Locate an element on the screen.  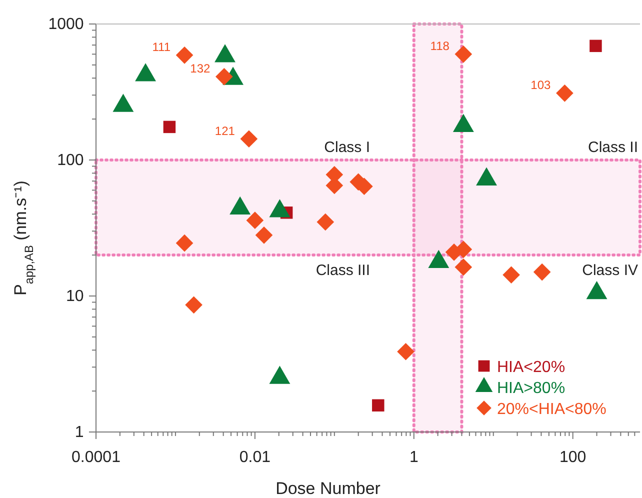
y-tick-label: 1 is located at coordinates (79, 433).